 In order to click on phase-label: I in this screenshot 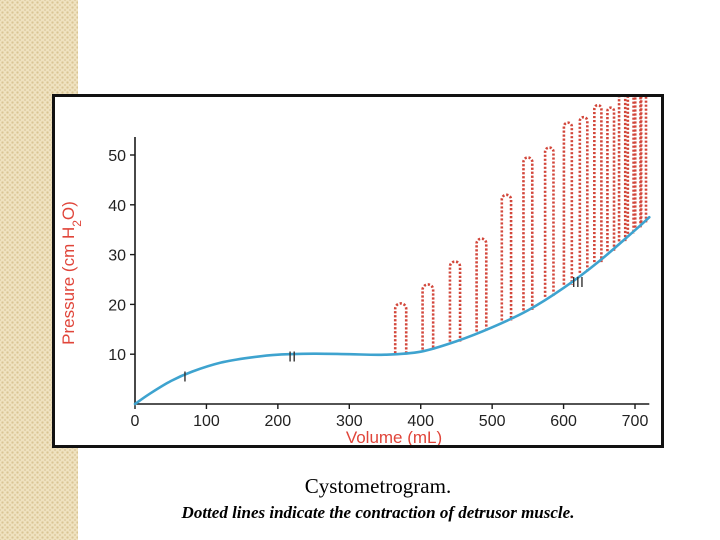, I will do `click(185, 377)`.